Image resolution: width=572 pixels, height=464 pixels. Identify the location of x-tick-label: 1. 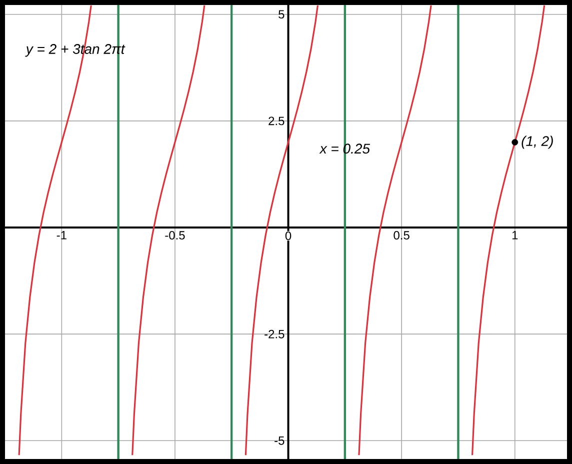
(515, 235).